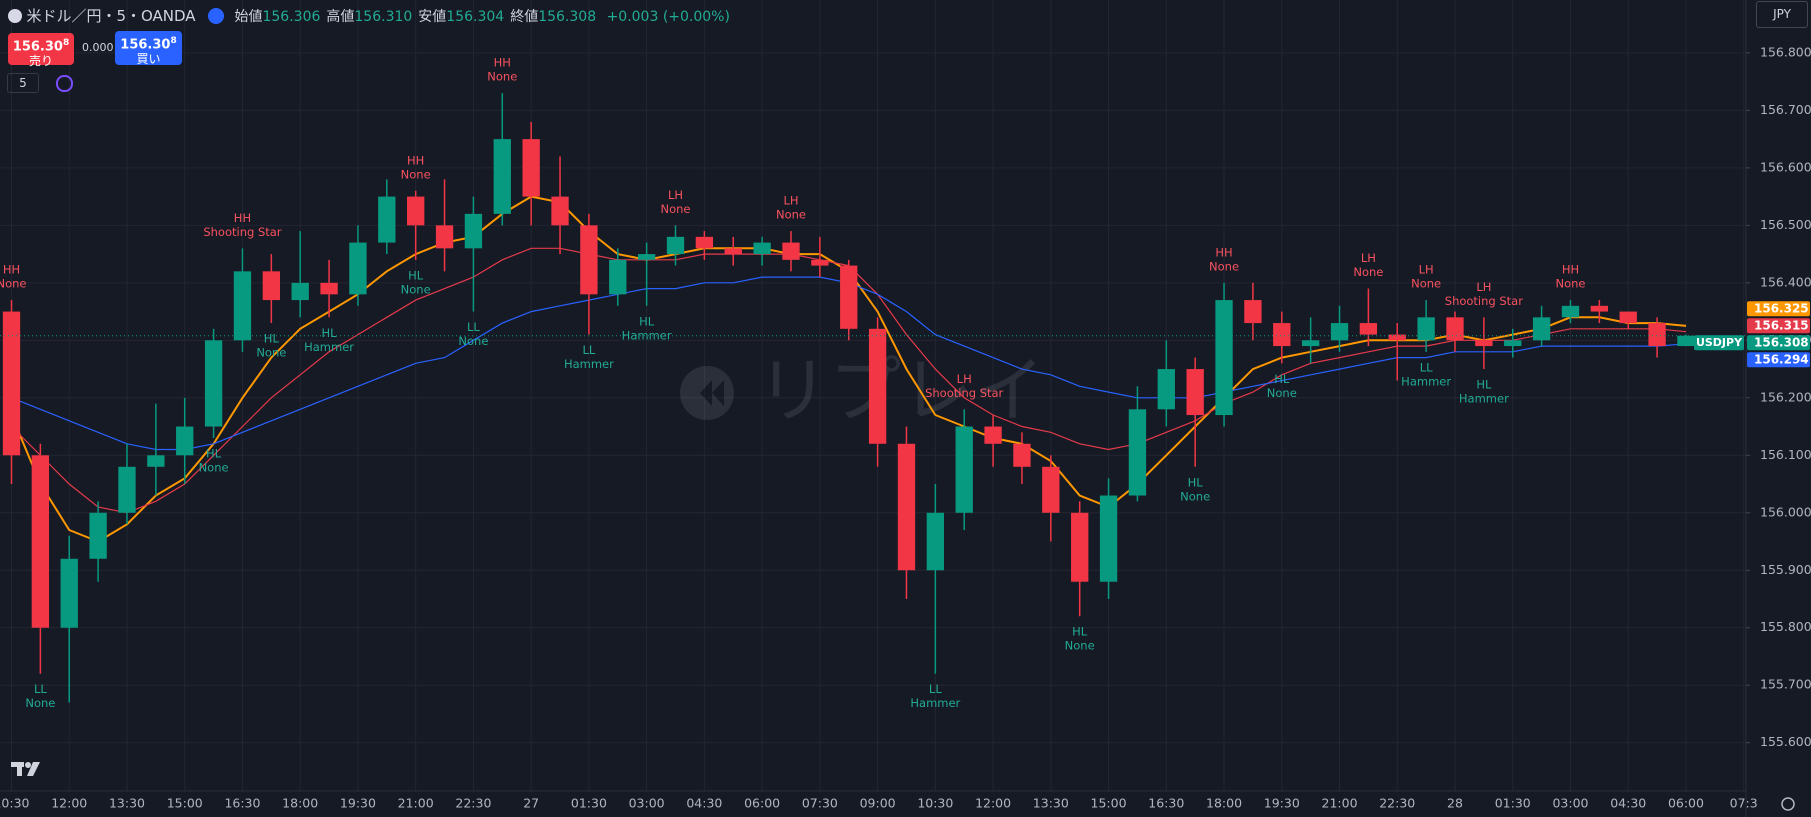  What do you see at coordinates (531, 803) in the screenshot?
I see `x-tick-label: 27` at bounding box center [531, 803].